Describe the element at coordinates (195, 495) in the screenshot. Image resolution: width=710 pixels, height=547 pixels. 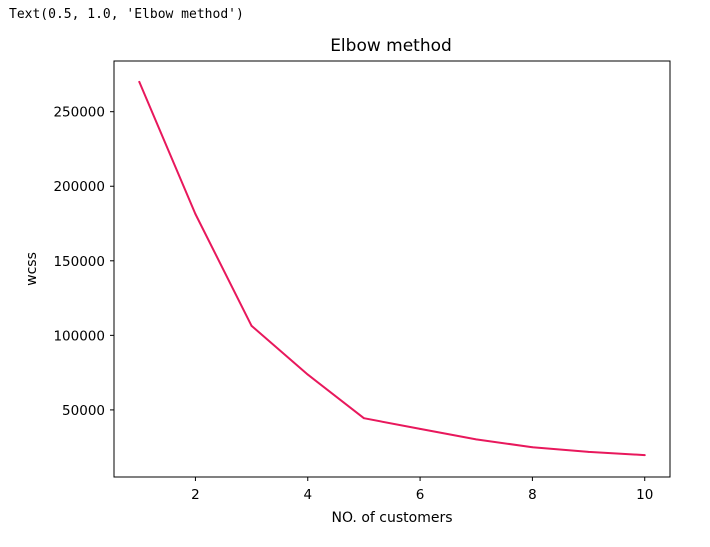
I see `x-tick-label: 2` at that location.